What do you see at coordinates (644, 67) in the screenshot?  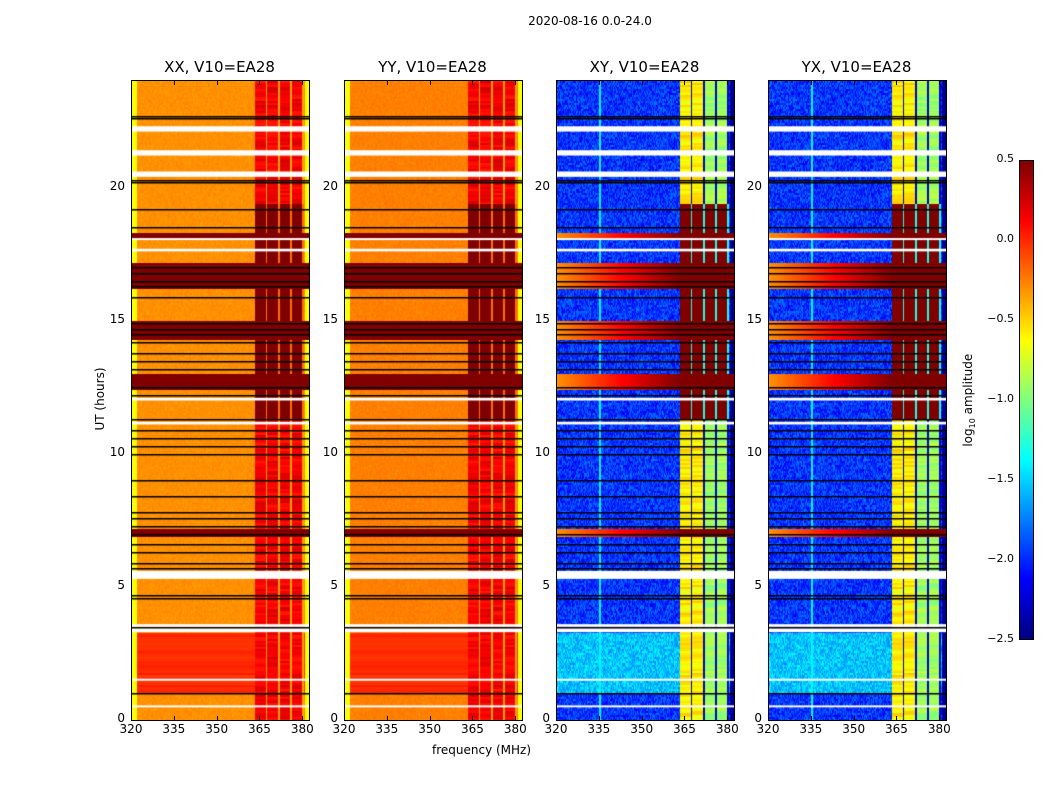 I see `panel-title-xy: XY, V10=EA28` at bounding box center [644, 67].